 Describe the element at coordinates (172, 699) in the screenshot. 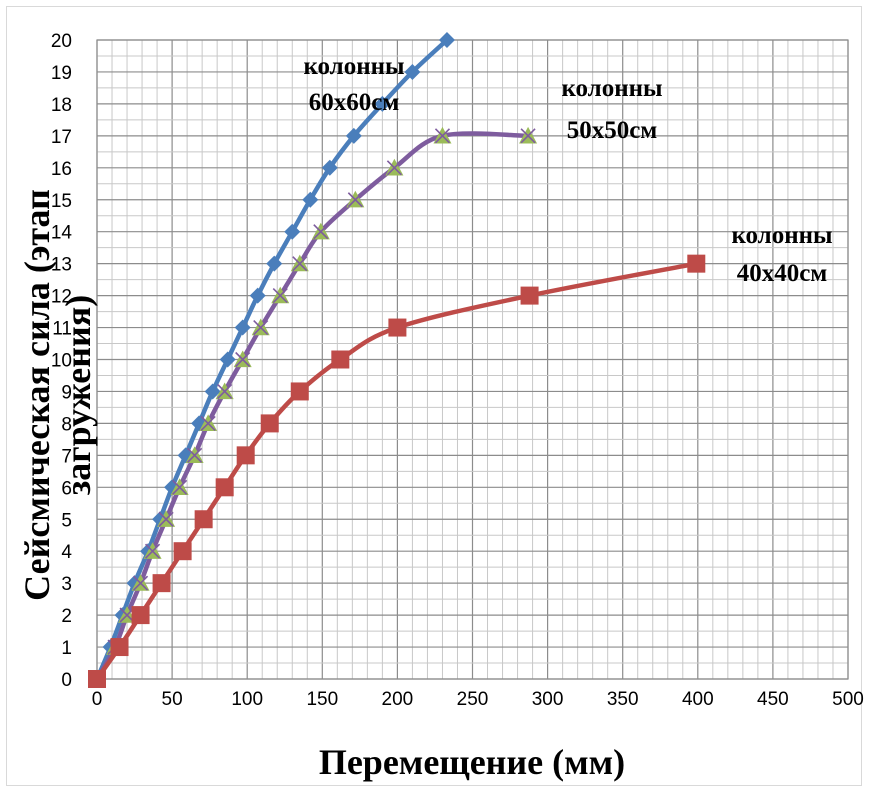

I see `x-tick-label: 50` at that location.